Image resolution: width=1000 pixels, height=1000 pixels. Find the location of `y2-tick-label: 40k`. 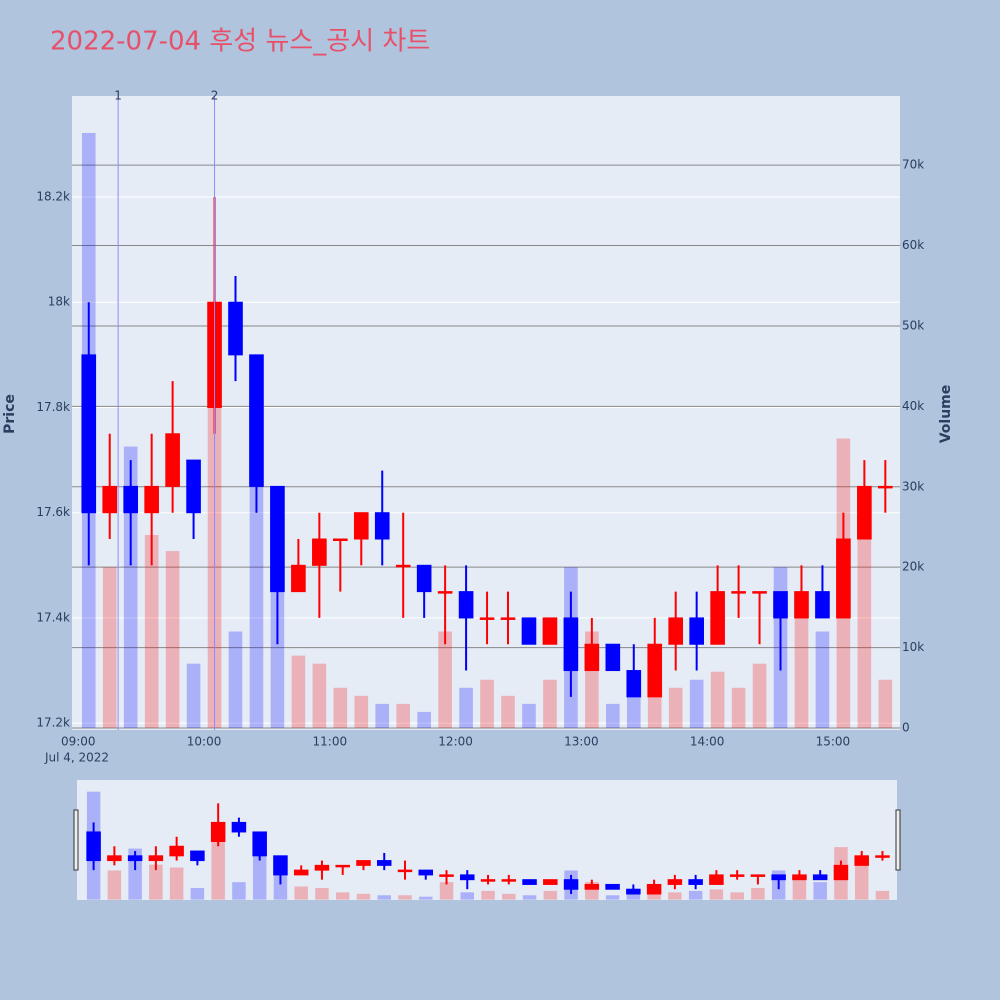

y2-tick-label: 40k is located at coordinates (913, 406).